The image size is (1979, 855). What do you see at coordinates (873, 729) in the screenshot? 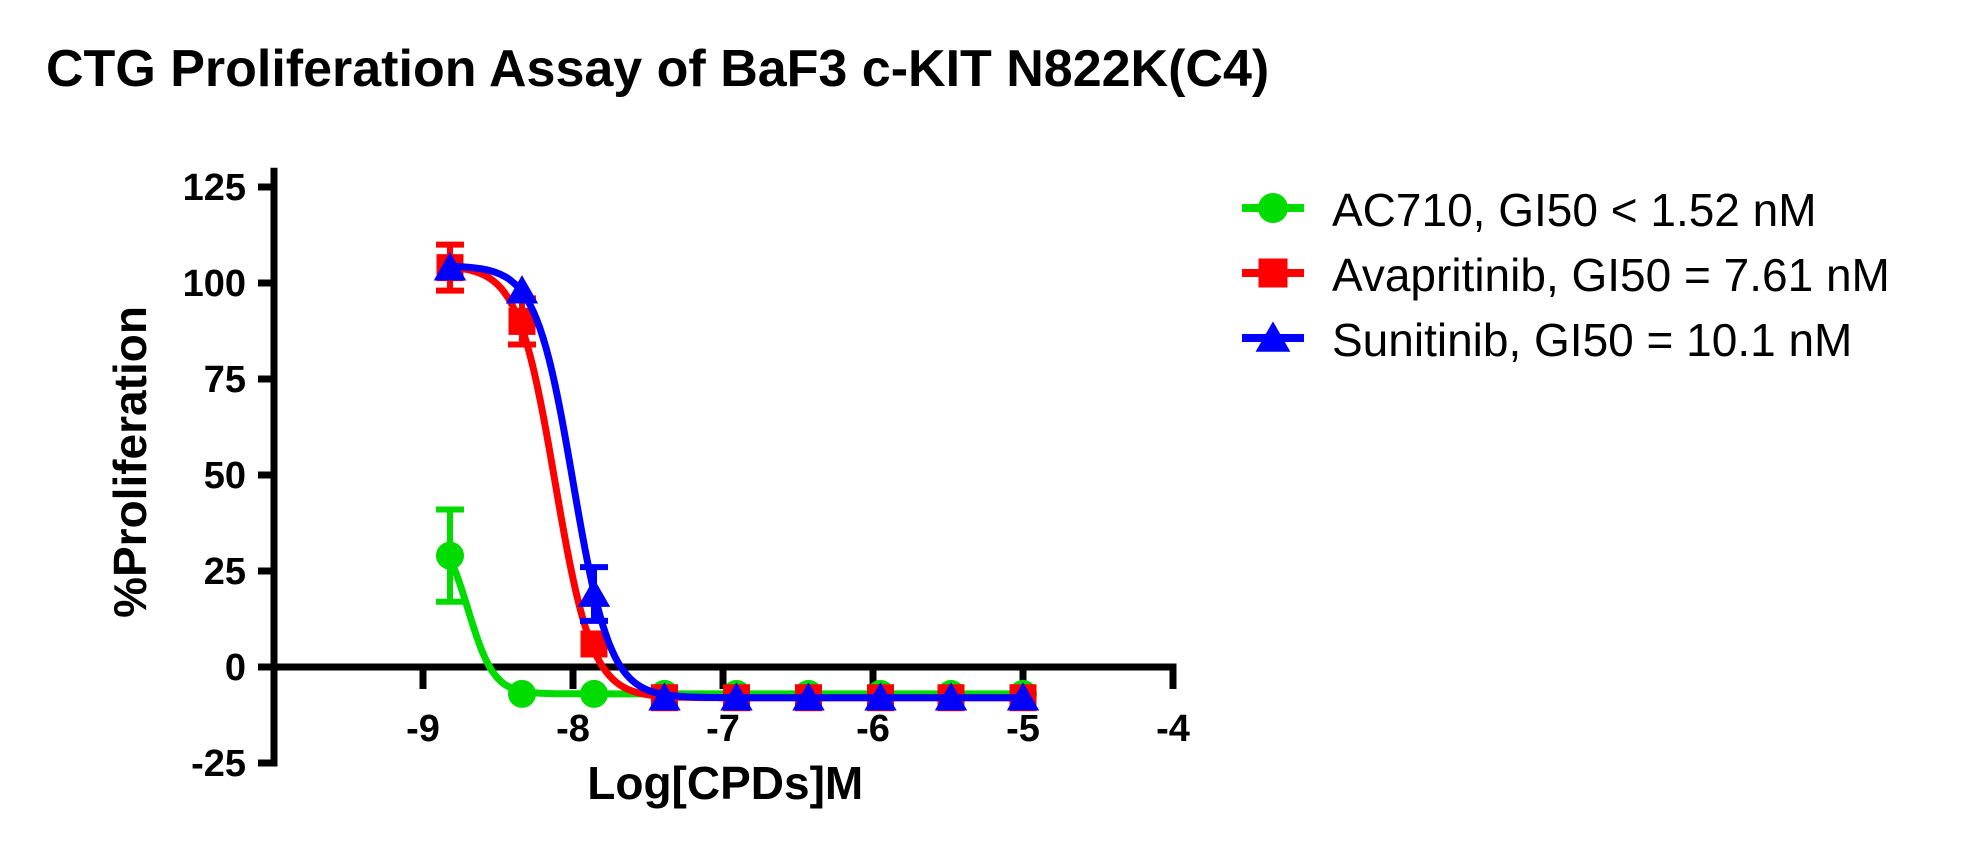
I see `x-tick-label: -6` at bounding box center [873, 729].